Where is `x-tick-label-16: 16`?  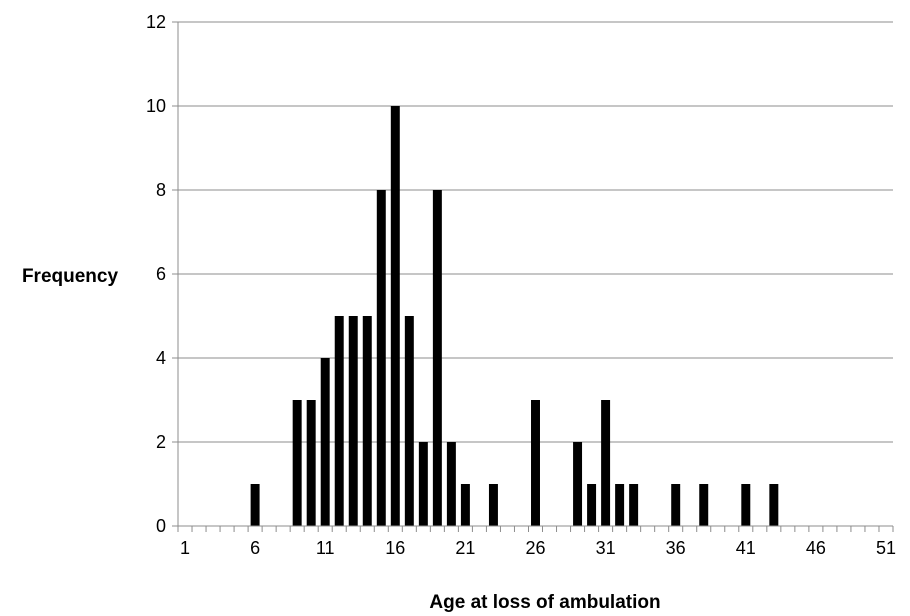 x-tick-label-16: 16 is located at coordinates (395, 548).